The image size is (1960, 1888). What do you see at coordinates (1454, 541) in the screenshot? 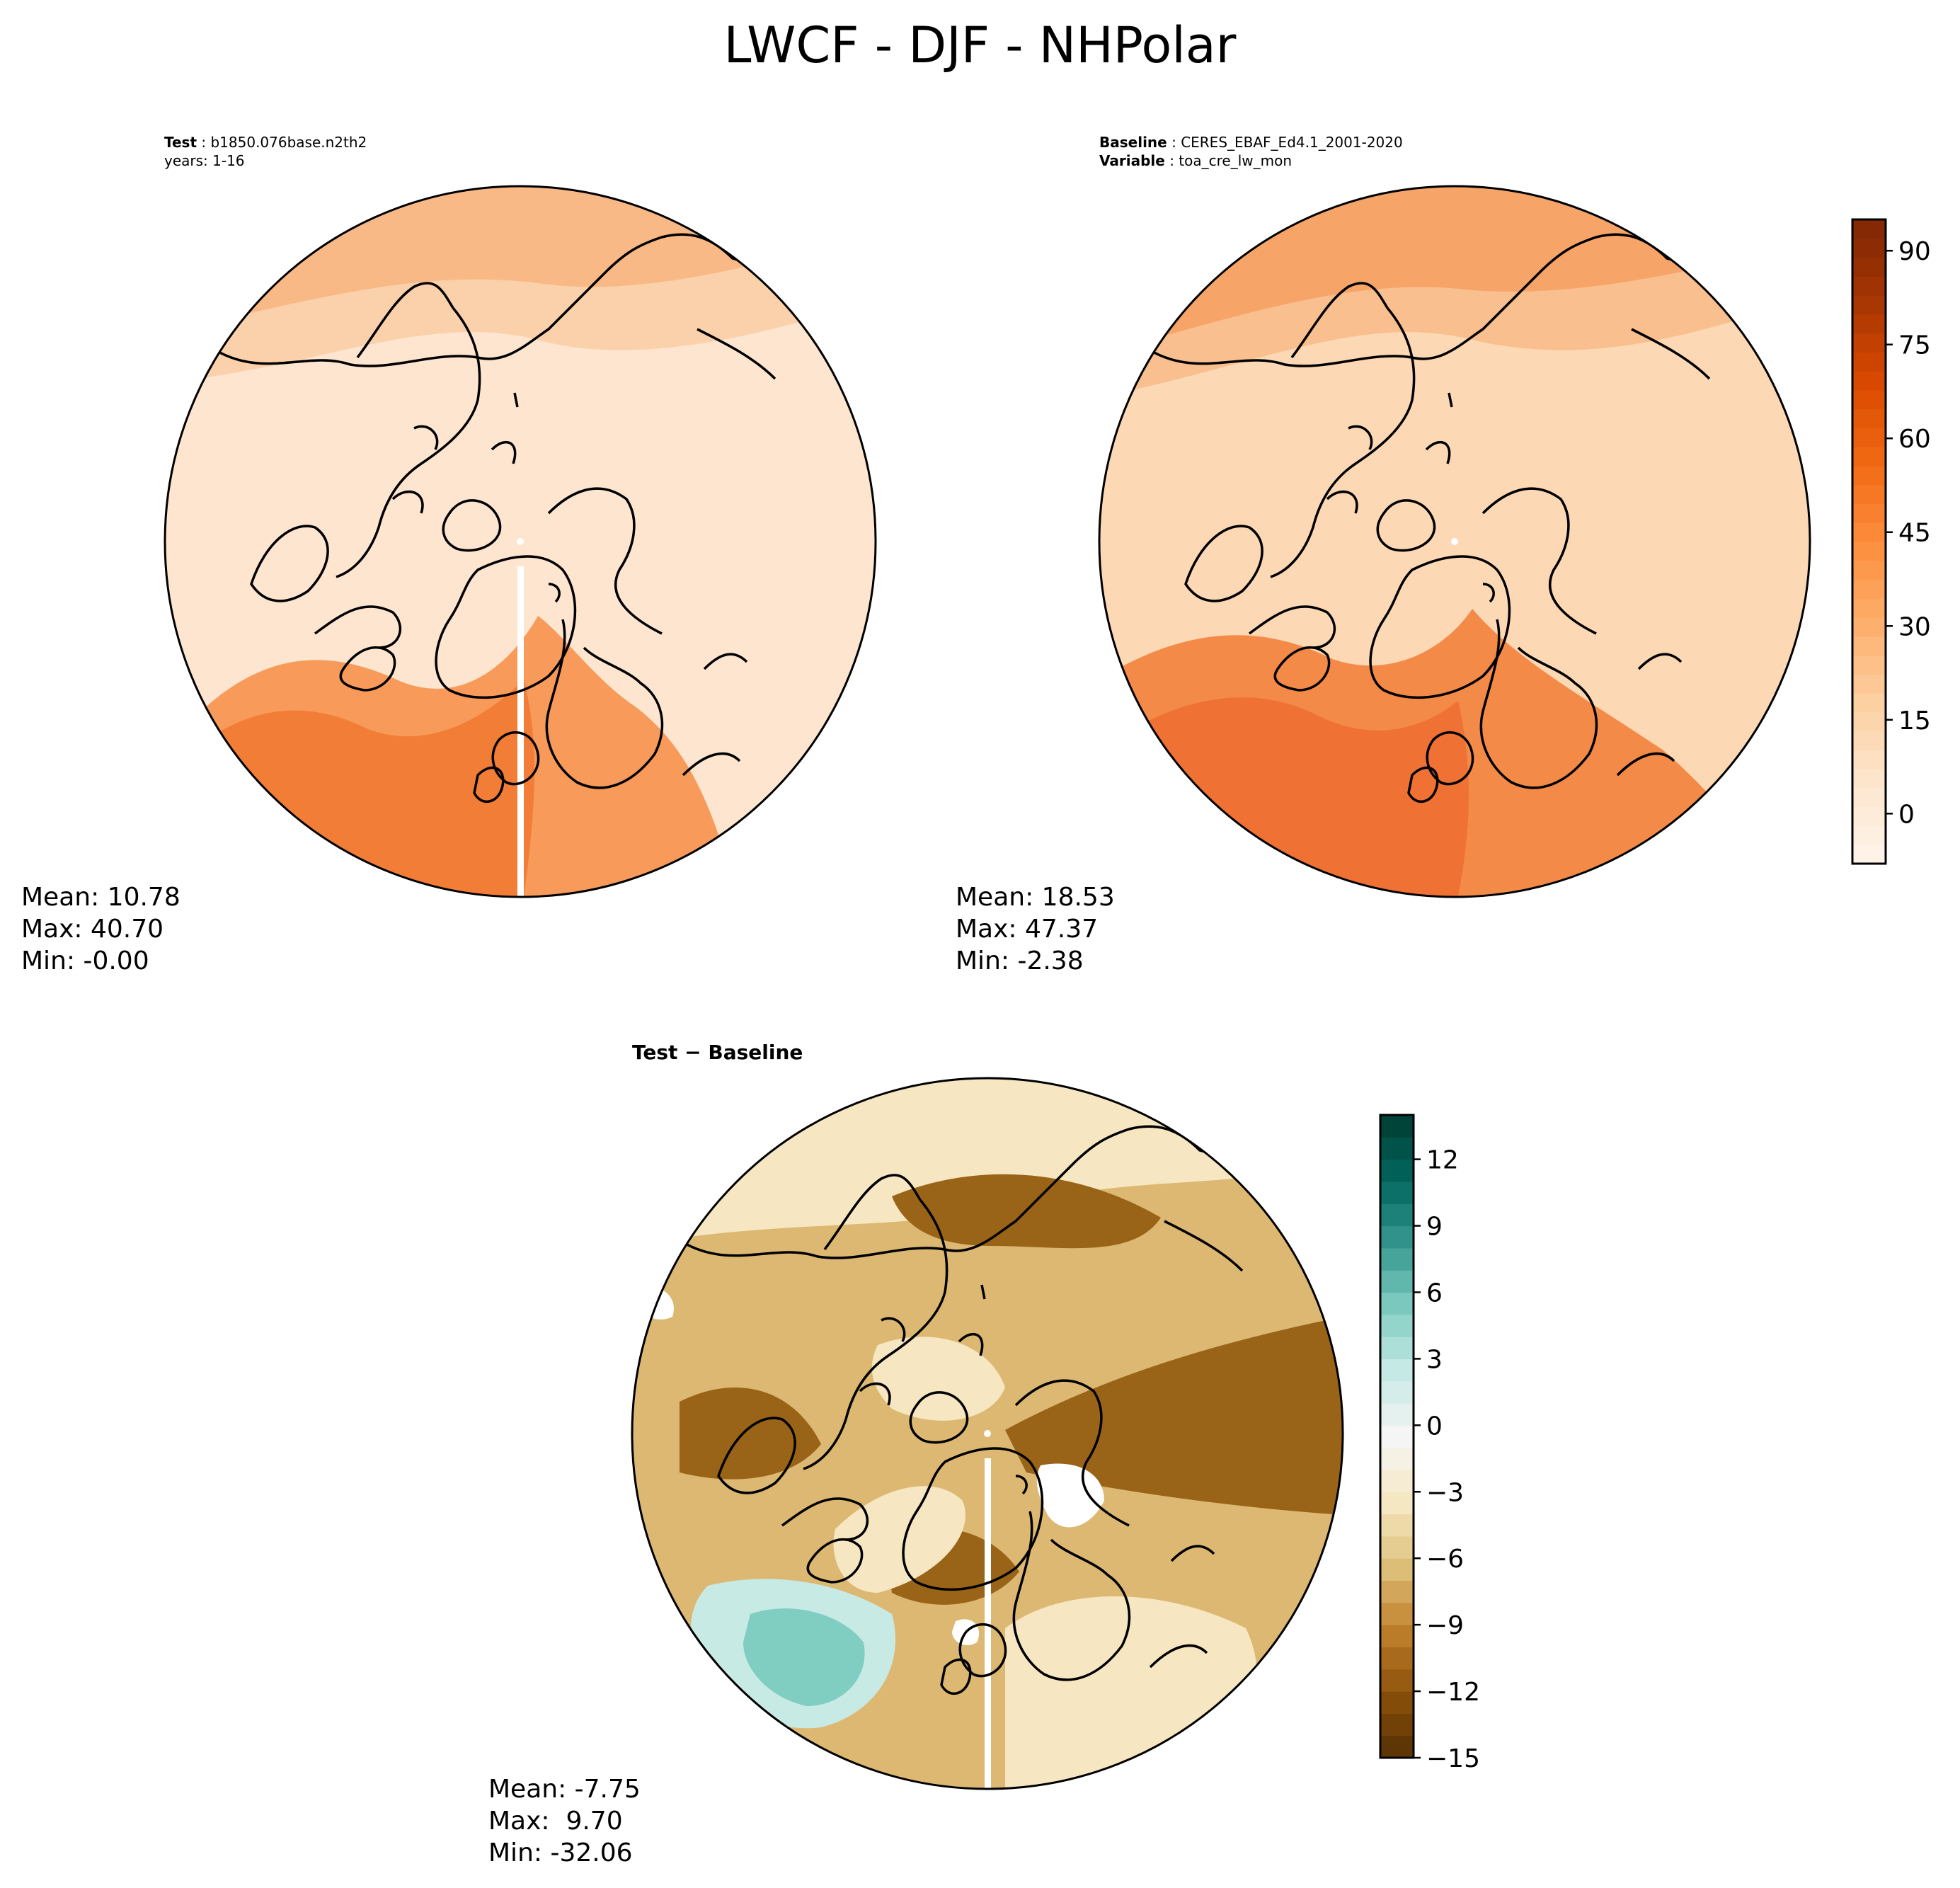
I see `baseline-map-border` at bounding box center [1454, 541].